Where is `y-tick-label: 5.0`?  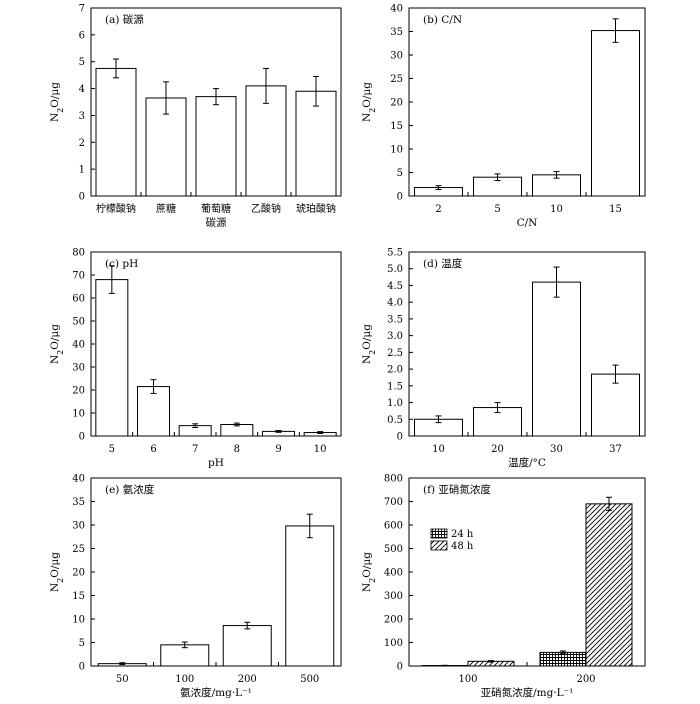 y-tick-label: 5.0 is located at coordinates (395, 269).